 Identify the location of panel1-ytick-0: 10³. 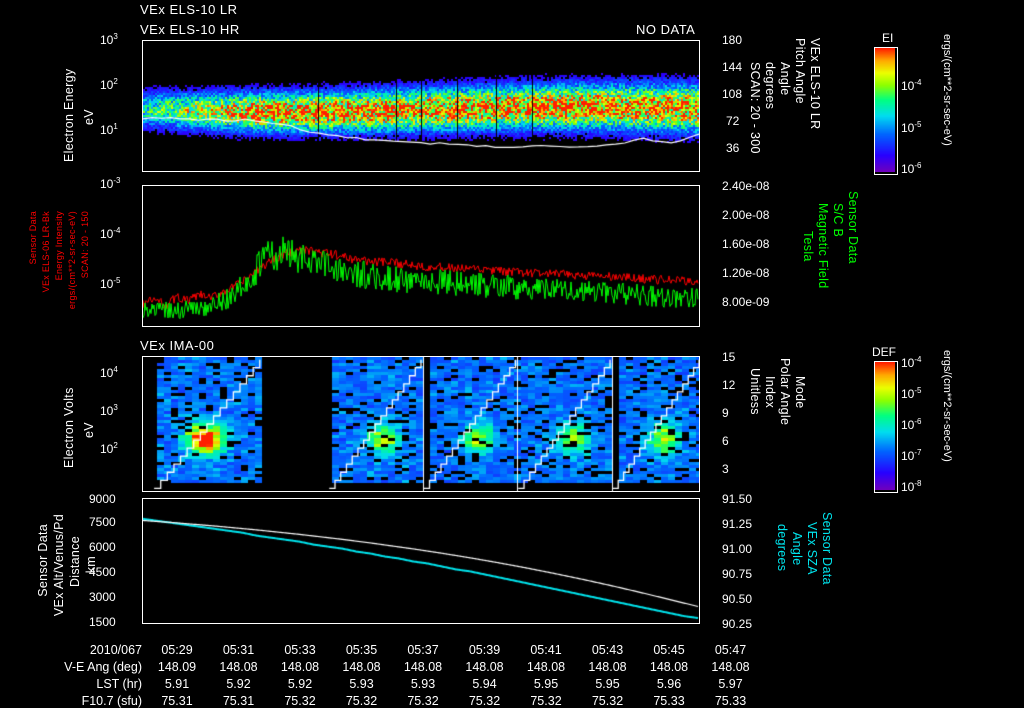
(109, 39).